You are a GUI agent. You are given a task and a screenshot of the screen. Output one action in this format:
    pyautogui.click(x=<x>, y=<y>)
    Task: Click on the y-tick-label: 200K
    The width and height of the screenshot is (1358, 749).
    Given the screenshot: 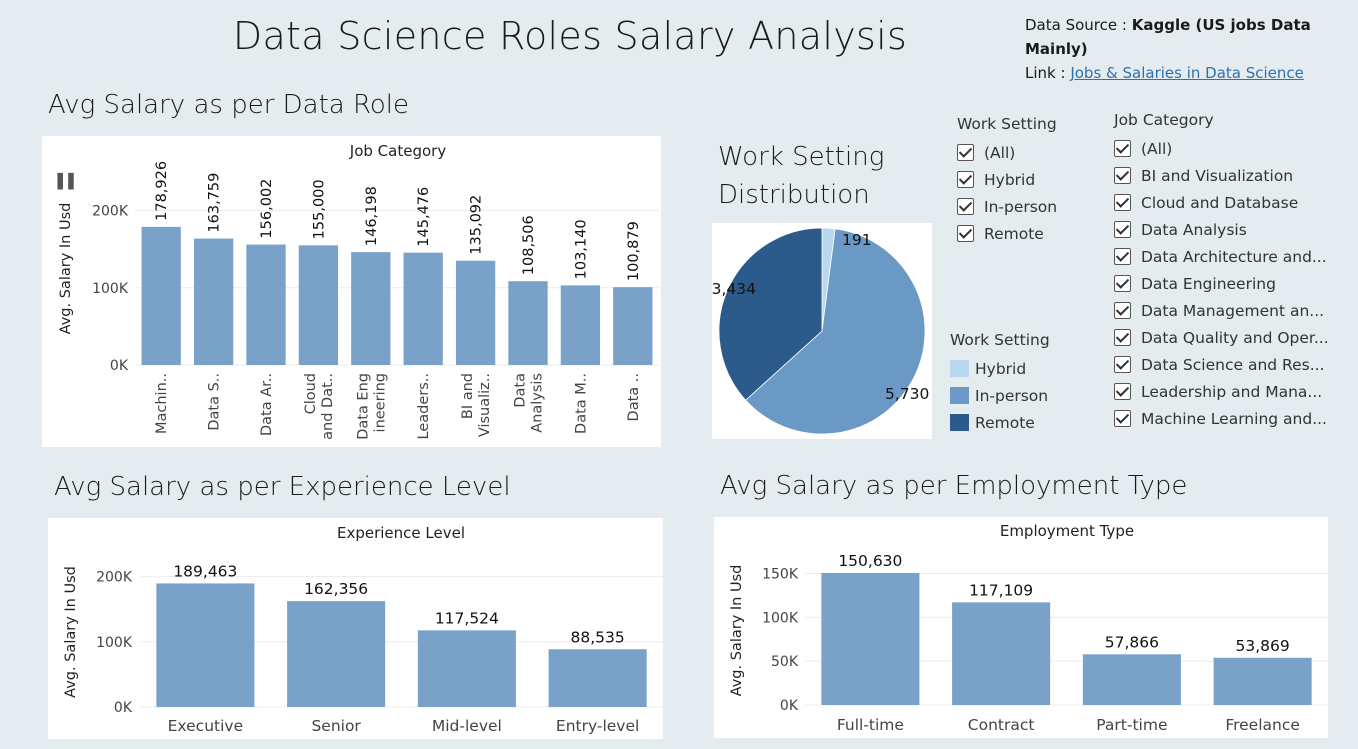 What is the action you would take?
    pyautogui.click(x=114, y=578)
    